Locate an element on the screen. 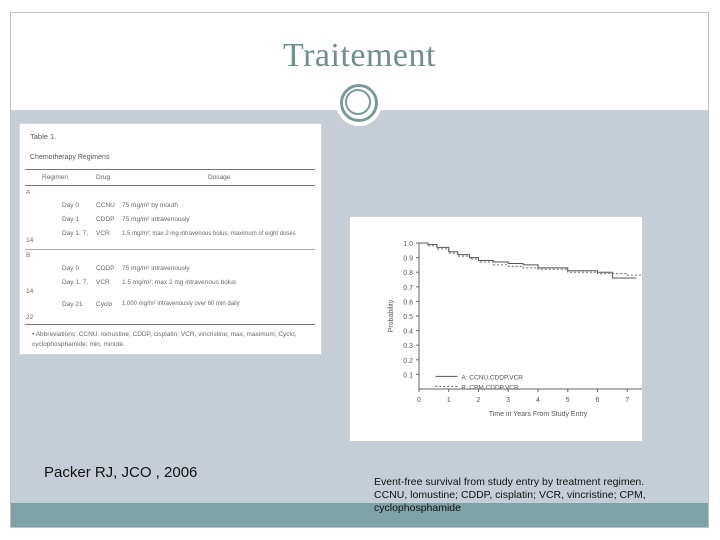 The width and height of the screenshot is (720, 540). y-tick-label: 0.5 is located at coordinates (408, 317).